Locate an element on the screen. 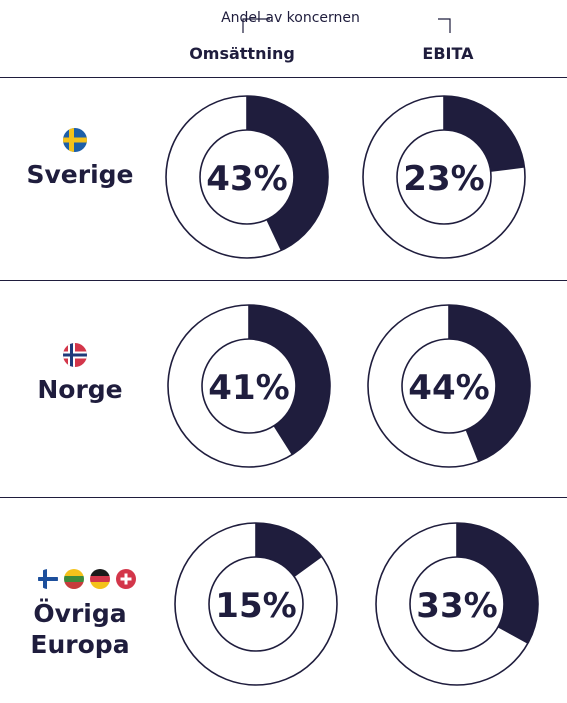 The height and width of the screenshot is (703, 567). flag-sweden-icon is located at coordinates (75, 140).